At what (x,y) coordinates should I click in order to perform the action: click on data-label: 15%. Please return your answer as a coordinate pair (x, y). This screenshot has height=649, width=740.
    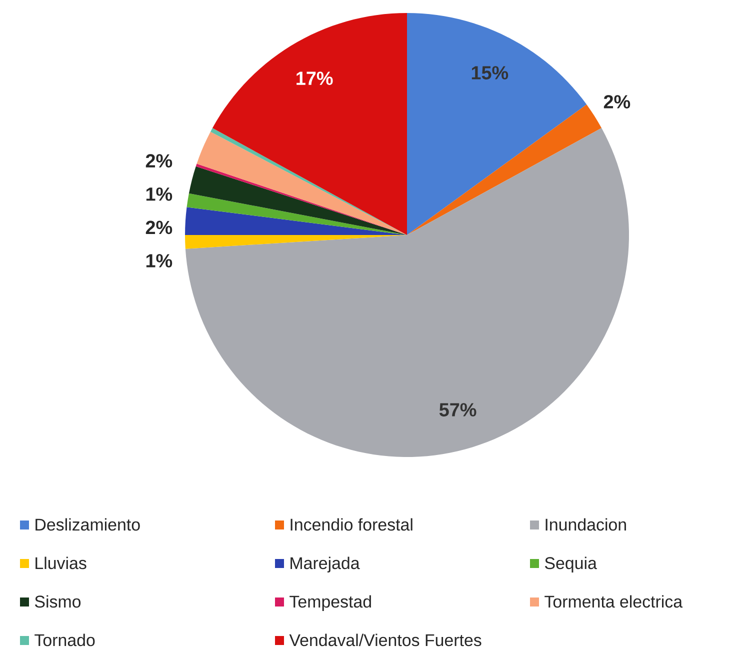
    Looking at the image, I should click on (490, 73).